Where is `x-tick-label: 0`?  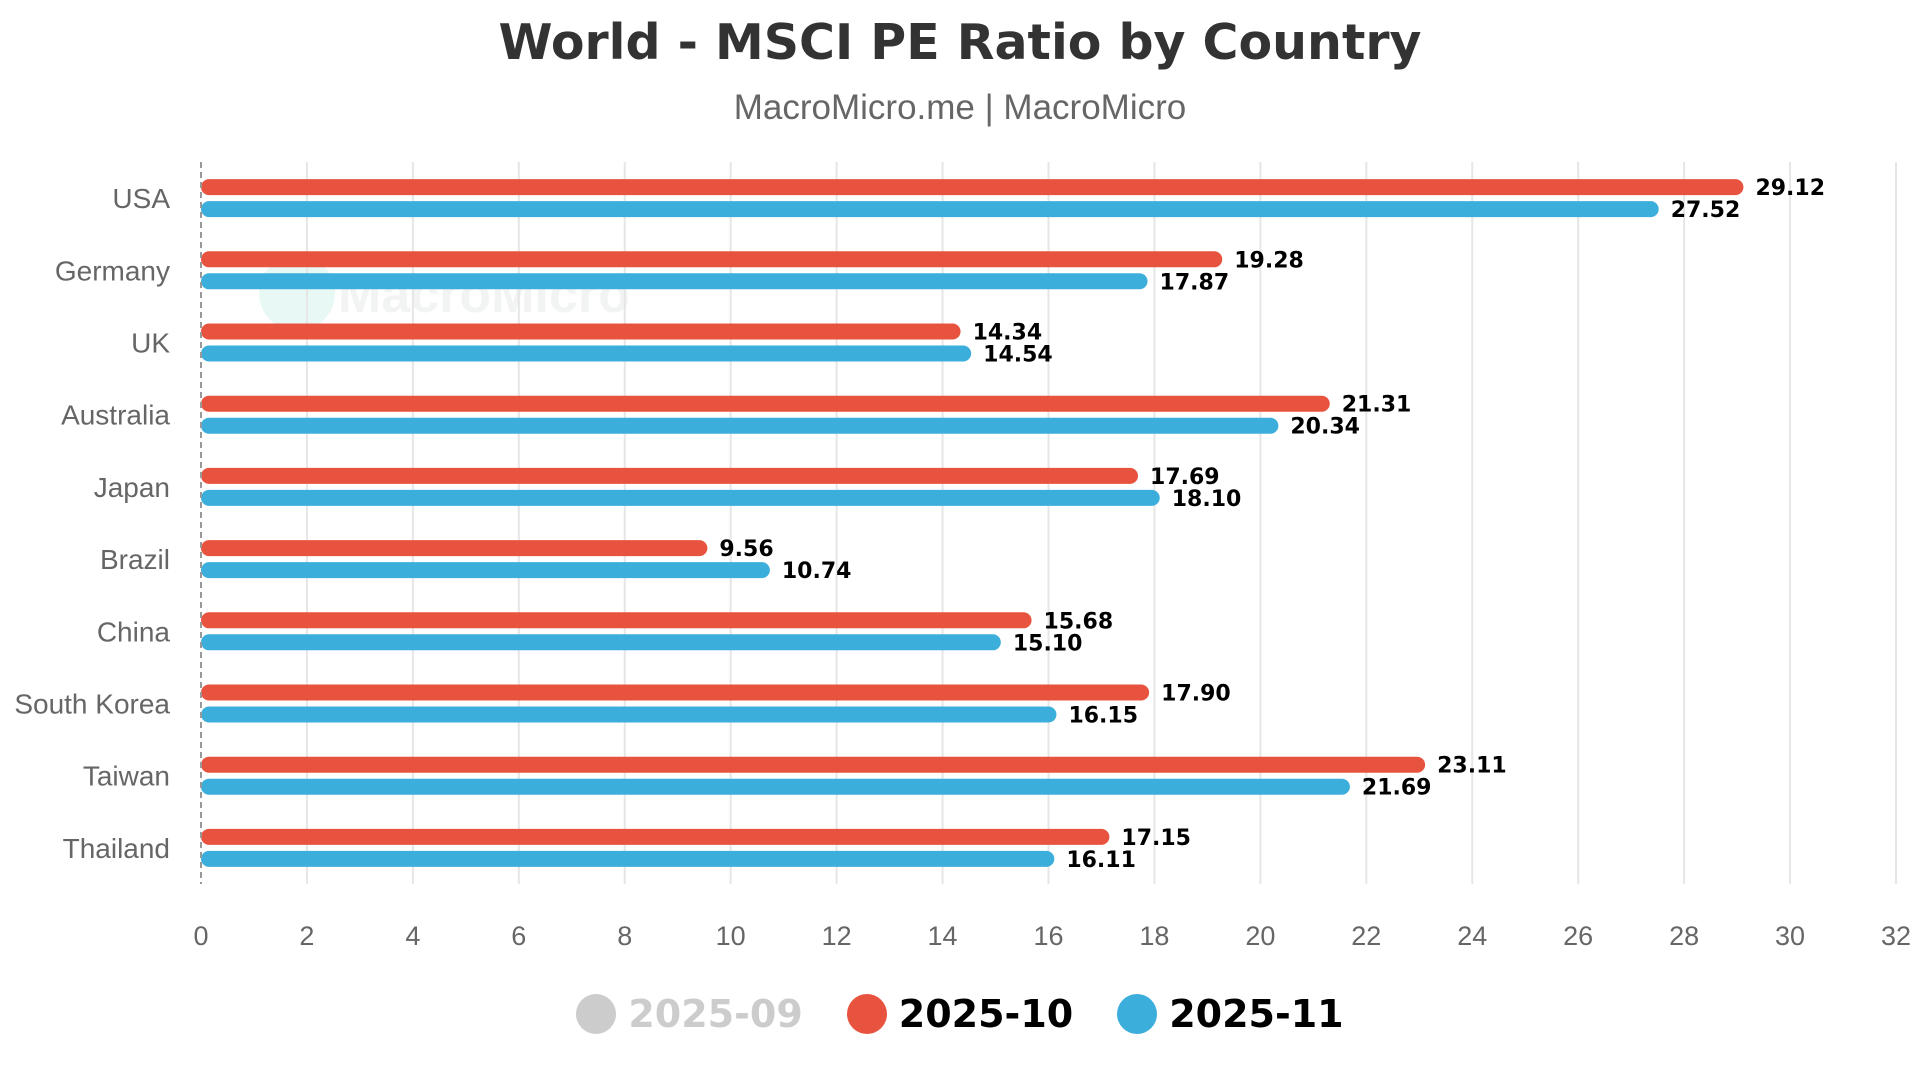
x-tick-label: 0 is located at coordinates (200, 936).